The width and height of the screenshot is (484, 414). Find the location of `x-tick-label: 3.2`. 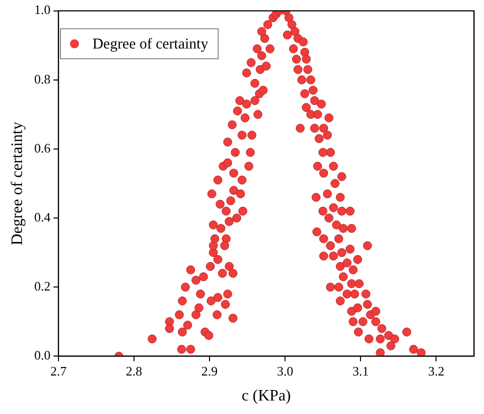

x-tick-label: 3.2 is located at coordinates (436, 370).